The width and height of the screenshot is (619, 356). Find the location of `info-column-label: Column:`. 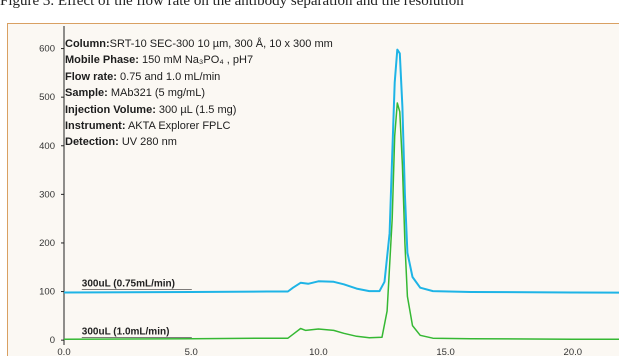

info-column-label: Column: is located at coordinates (87, 44).